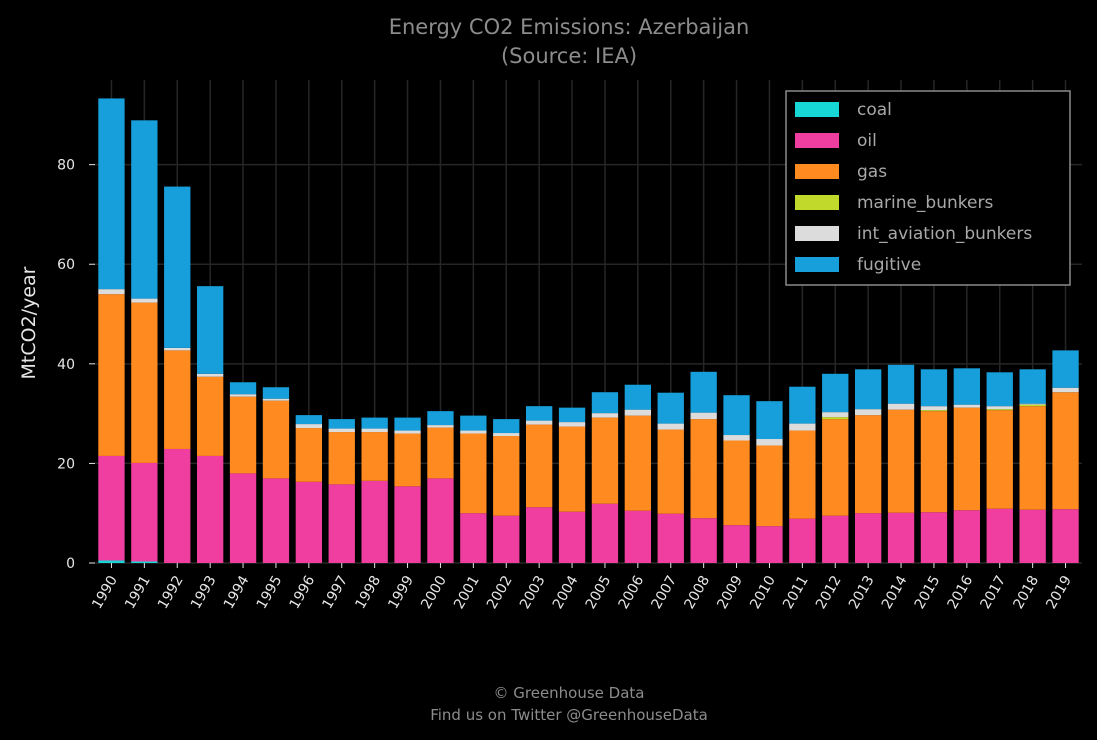 This screenshot has height=740, width=1097. Describe the element at coordinates (769, 544) in the screenshot. I see `bar-oil-2010` at that location.